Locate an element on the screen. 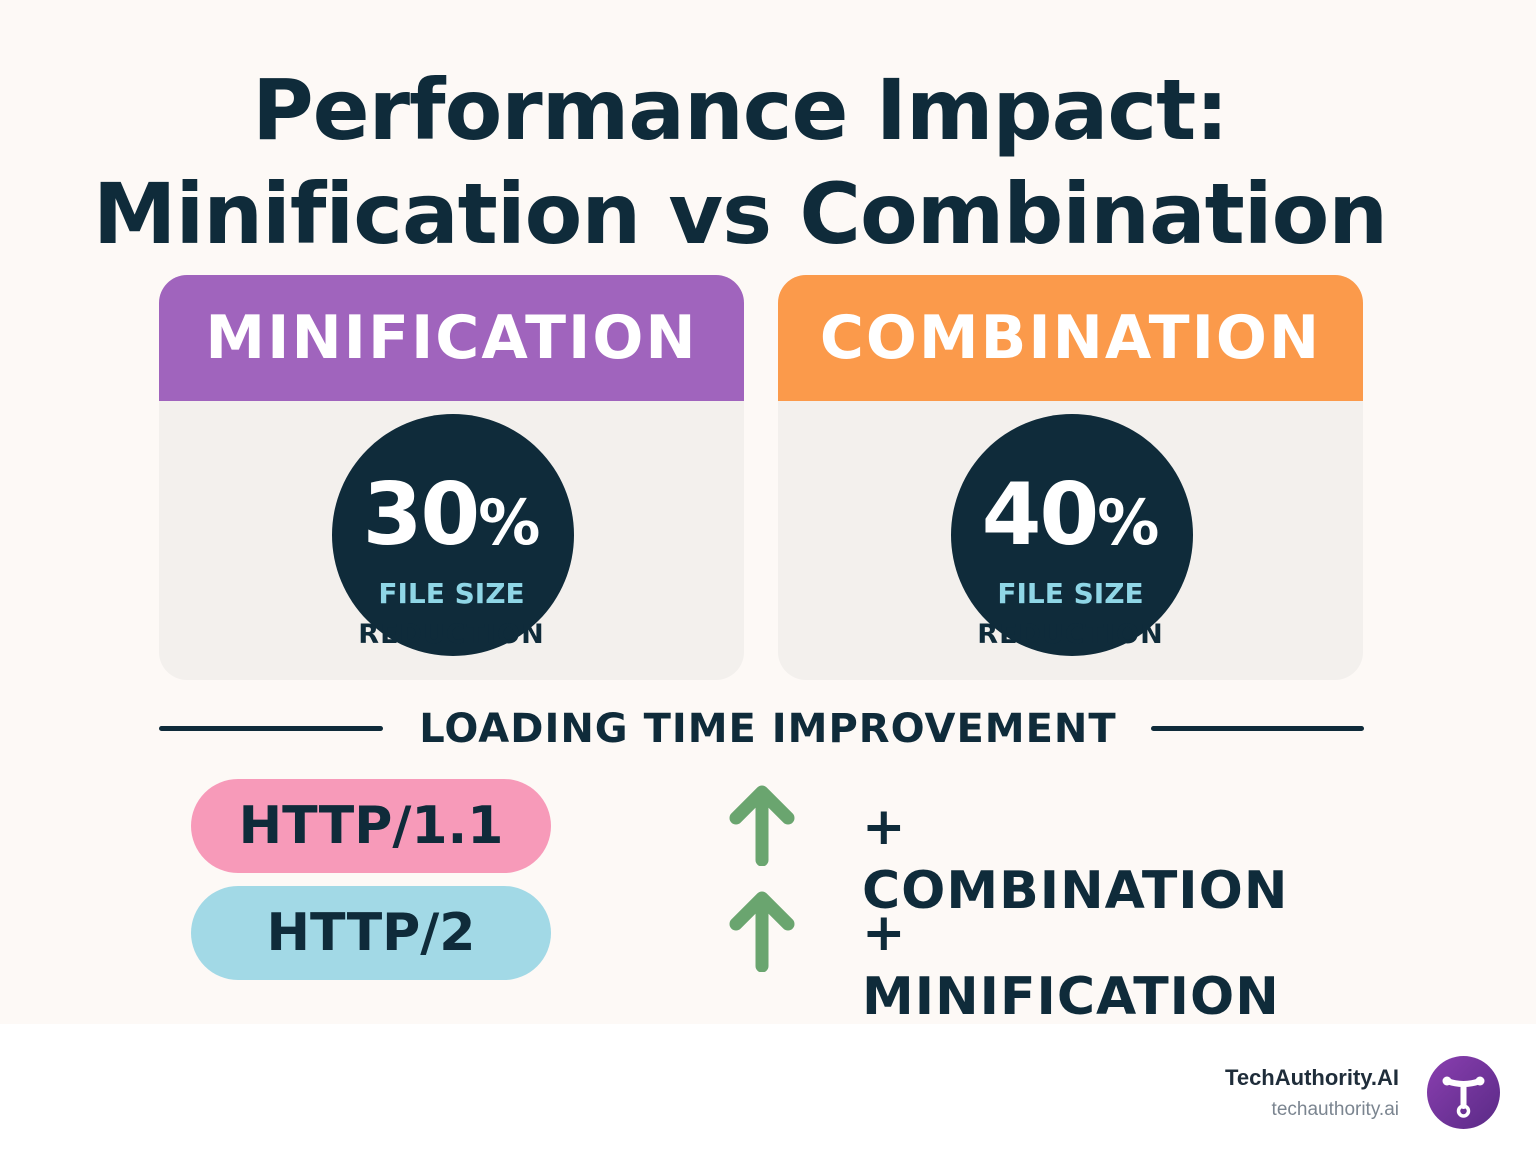  combination-percentage-value: 40 is located at coordinates (1040, 515).